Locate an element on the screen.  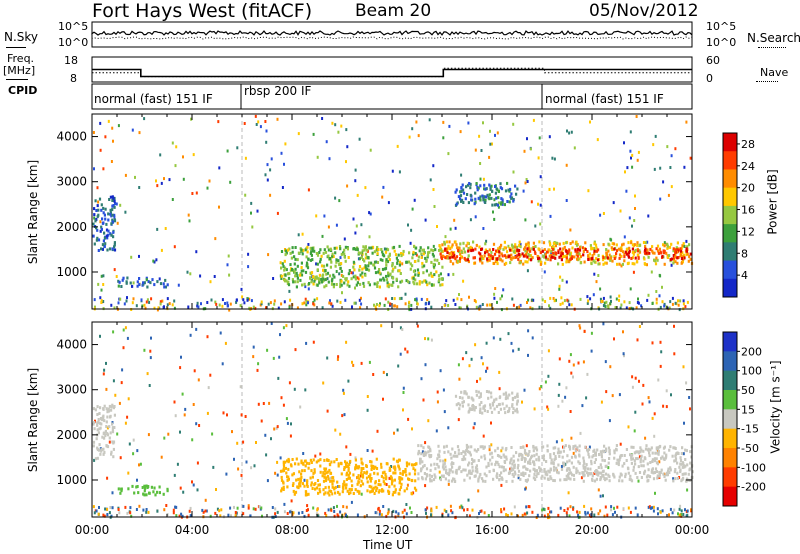
nsearch-label: N.Search is located at coordinates (773, 38).